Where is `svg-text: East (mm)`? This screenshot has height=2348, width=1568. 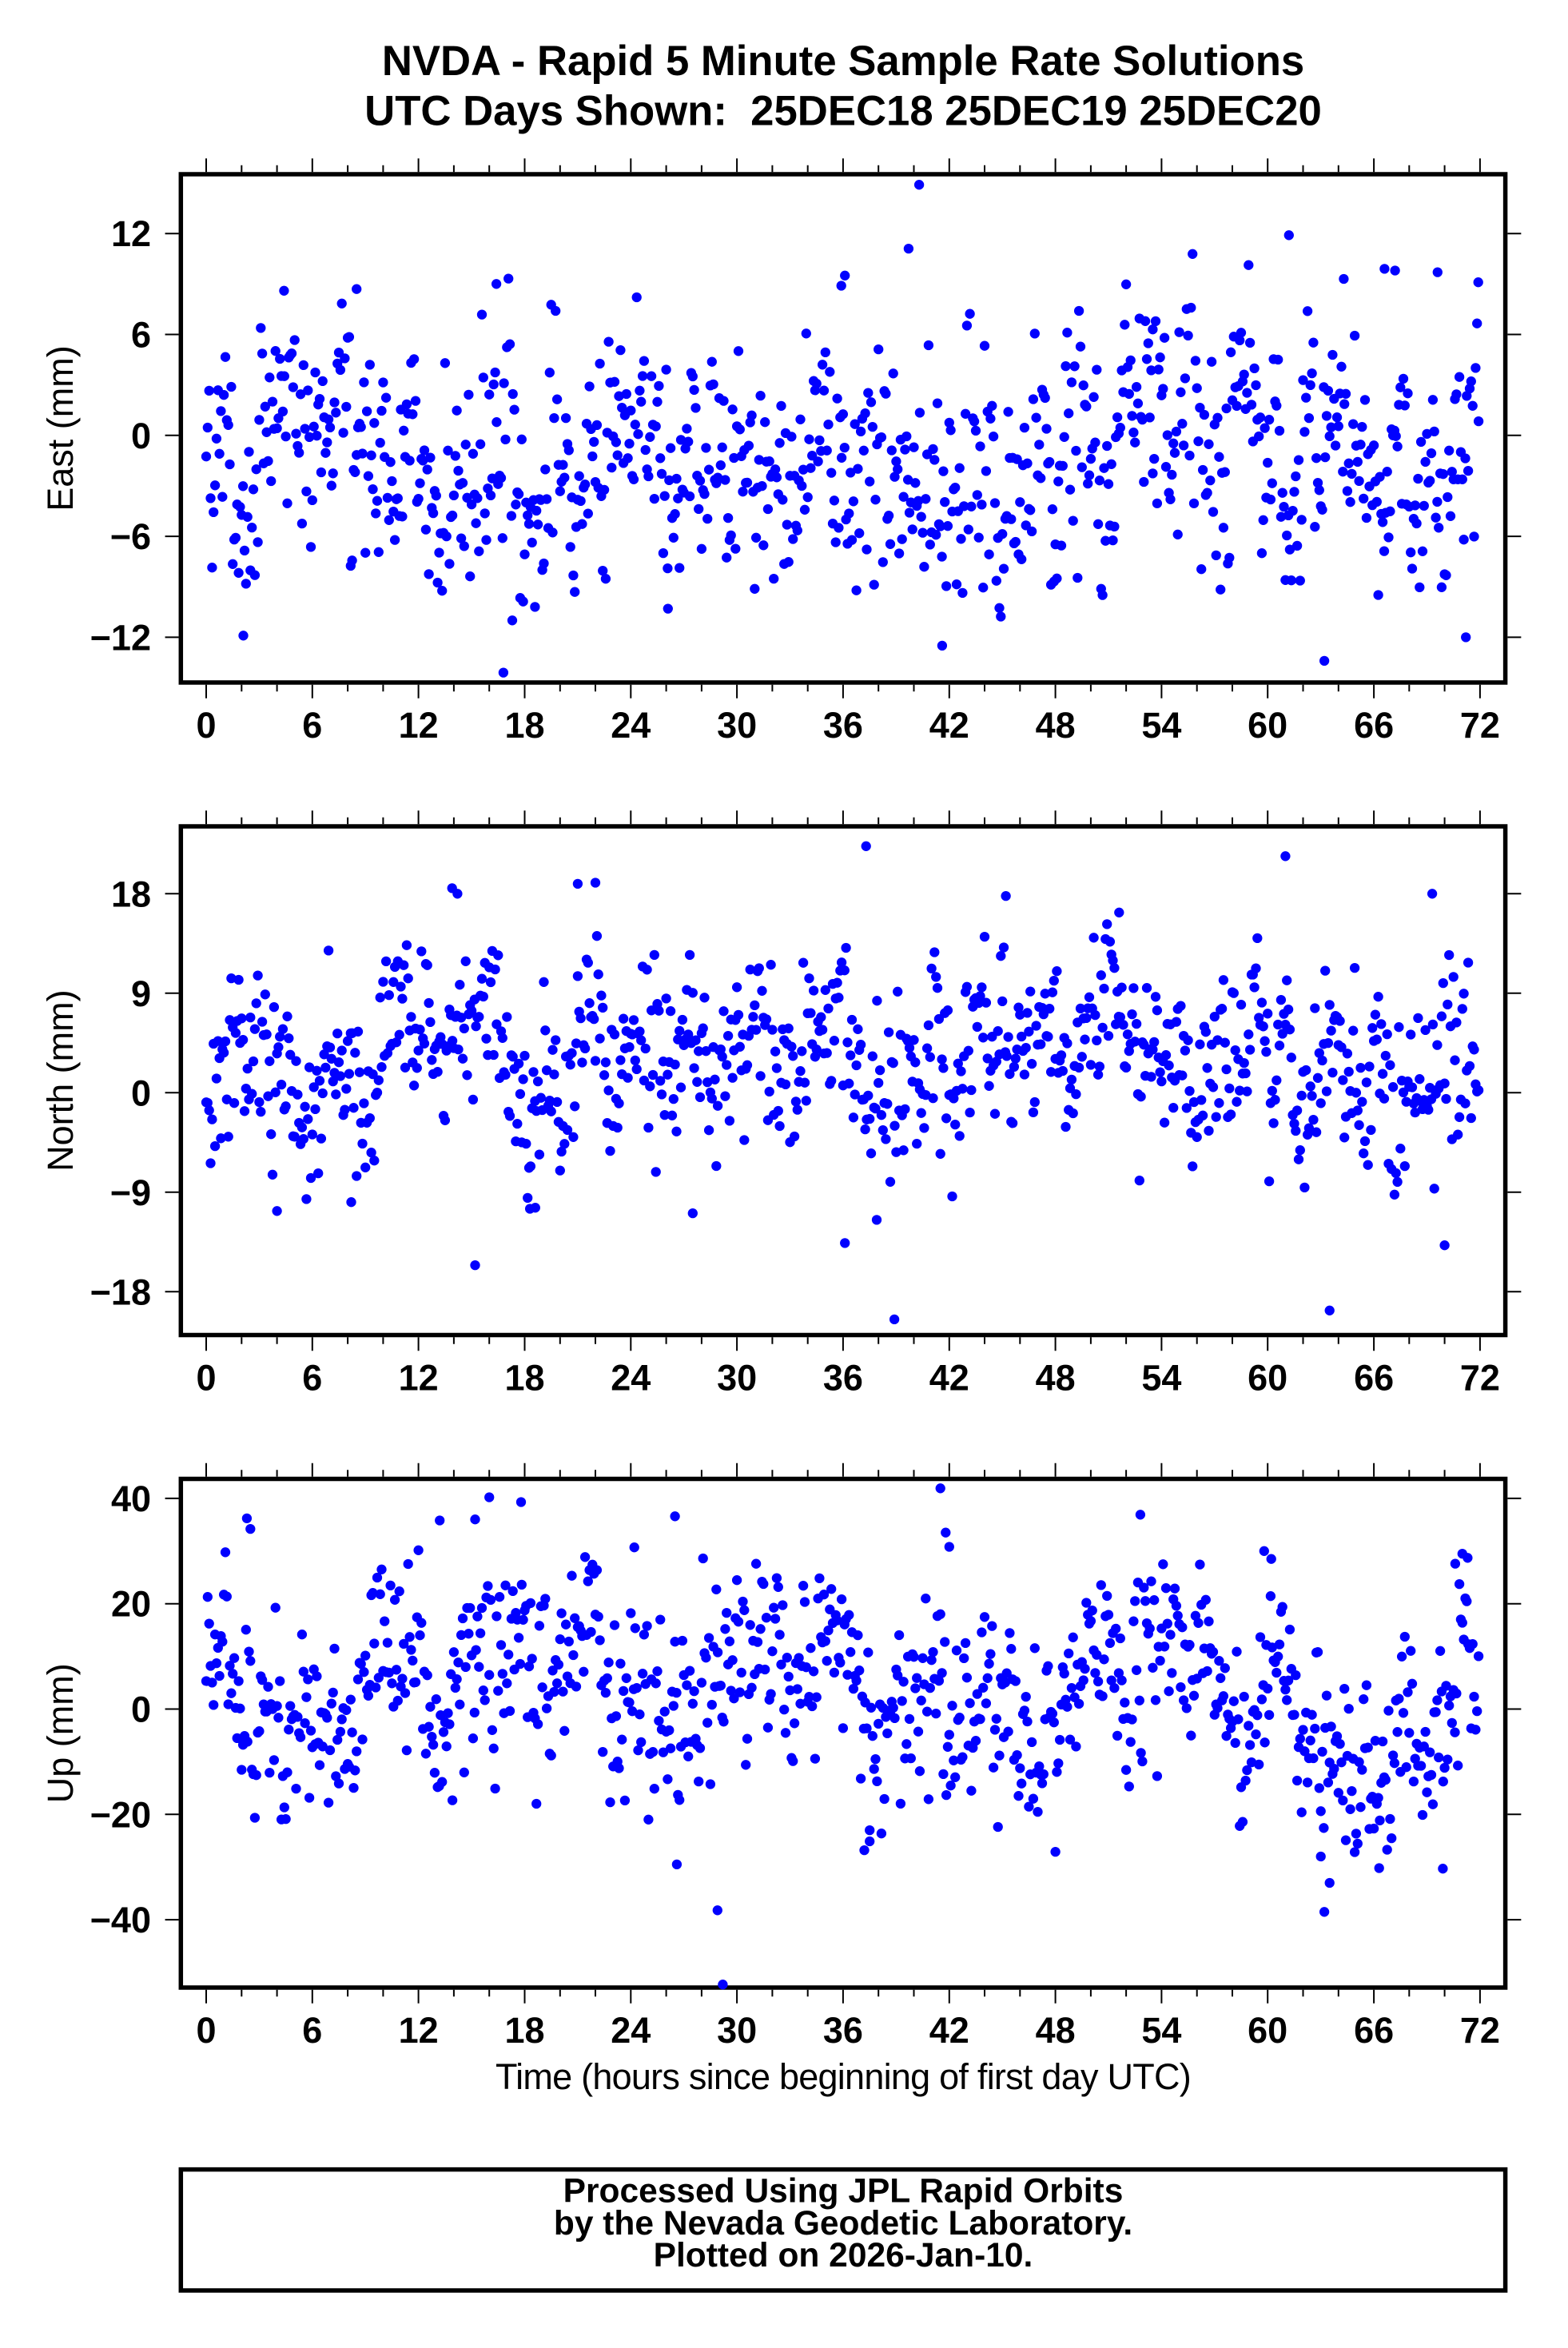 svg-text: East (mm) is located at coordinates (60, 428).